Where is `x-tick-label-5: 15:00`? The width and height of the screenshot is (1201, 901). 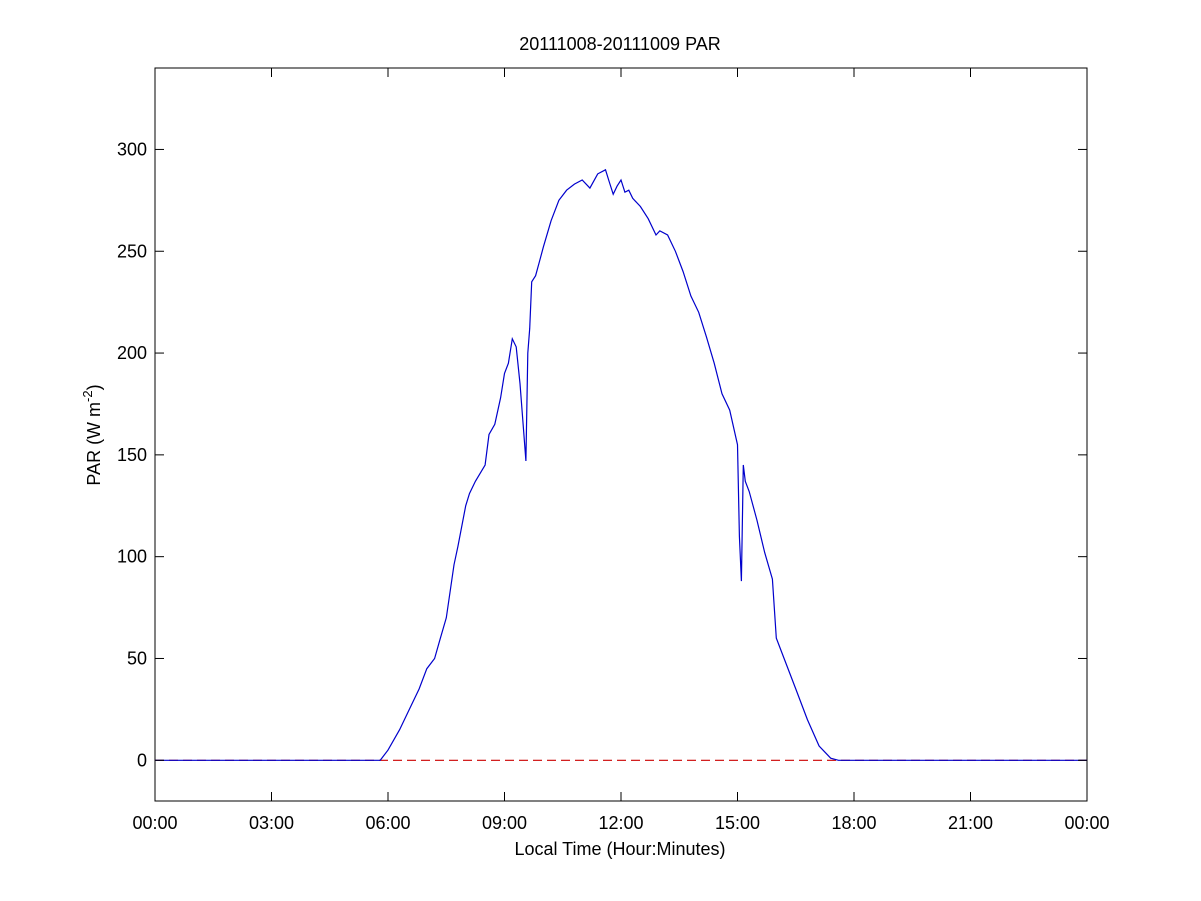 x-tick-label-5: 15:00 is located at coordinates (737, 823).